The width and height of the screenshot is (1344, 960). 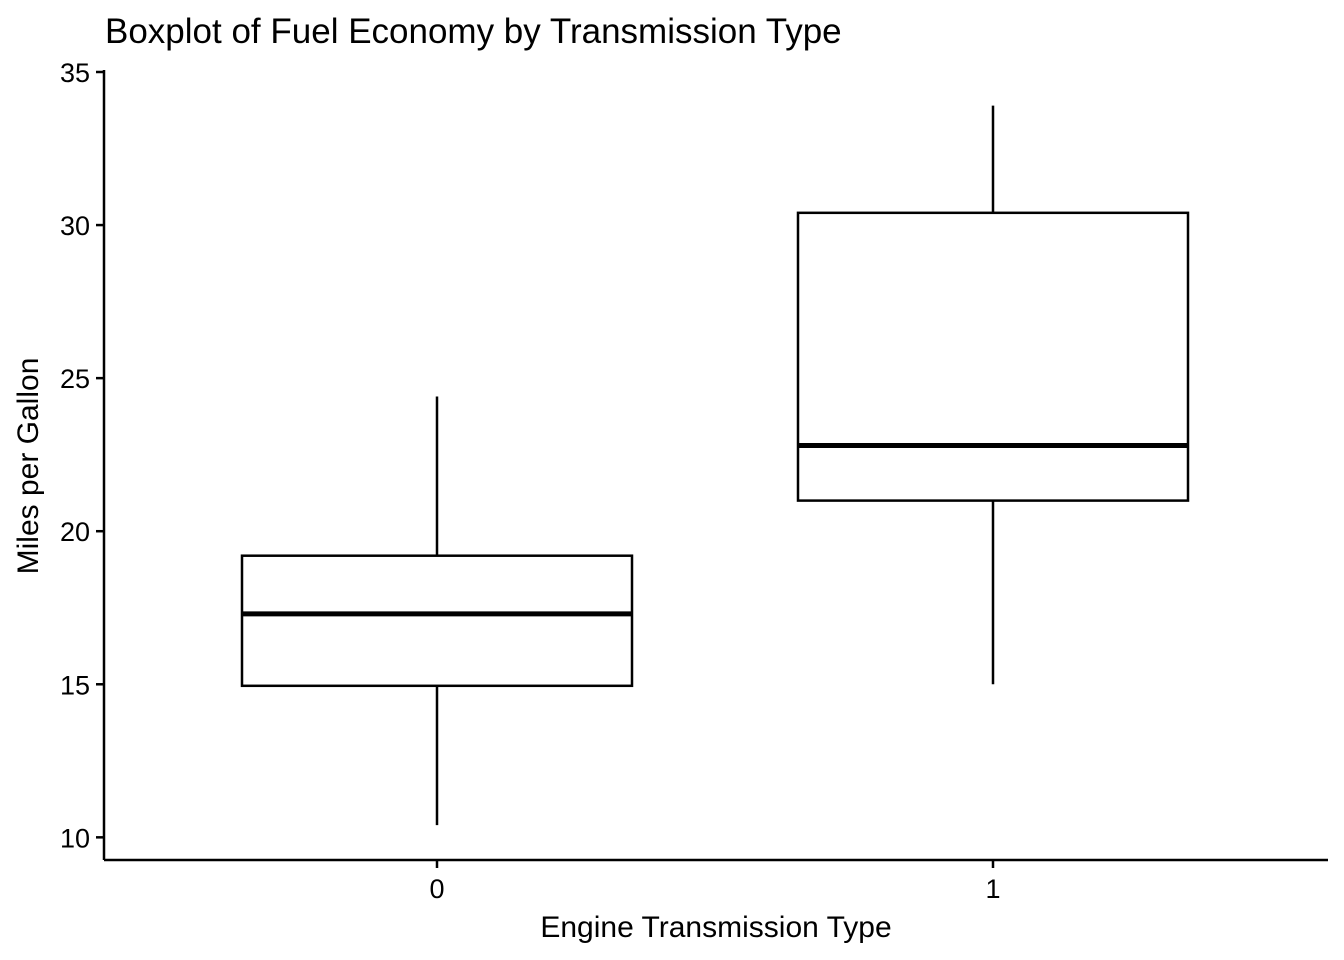 What do you see at coordinates (75, 379) in the screenshot?
I see `y-tick-label: 25` at bounding box center [75, 379].